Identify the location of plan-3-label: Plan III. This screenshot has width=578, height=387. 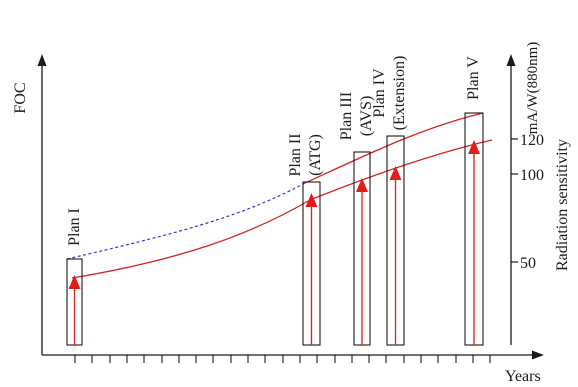
(346, 116).